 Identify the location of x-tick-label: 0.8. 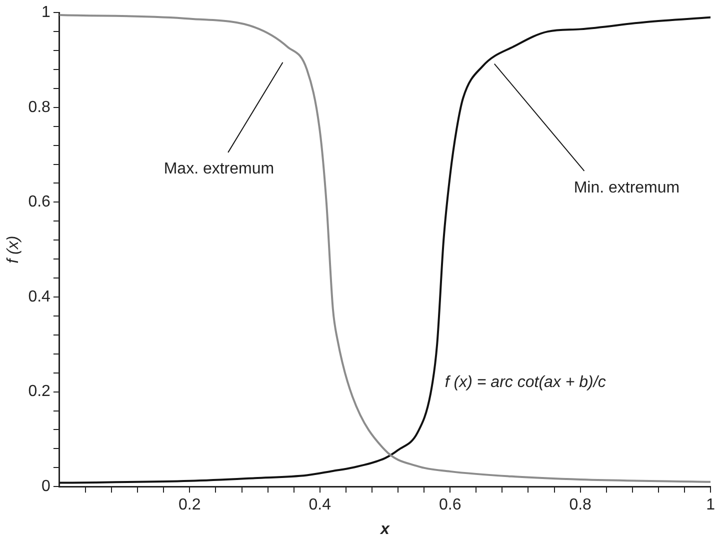
(580, 505).